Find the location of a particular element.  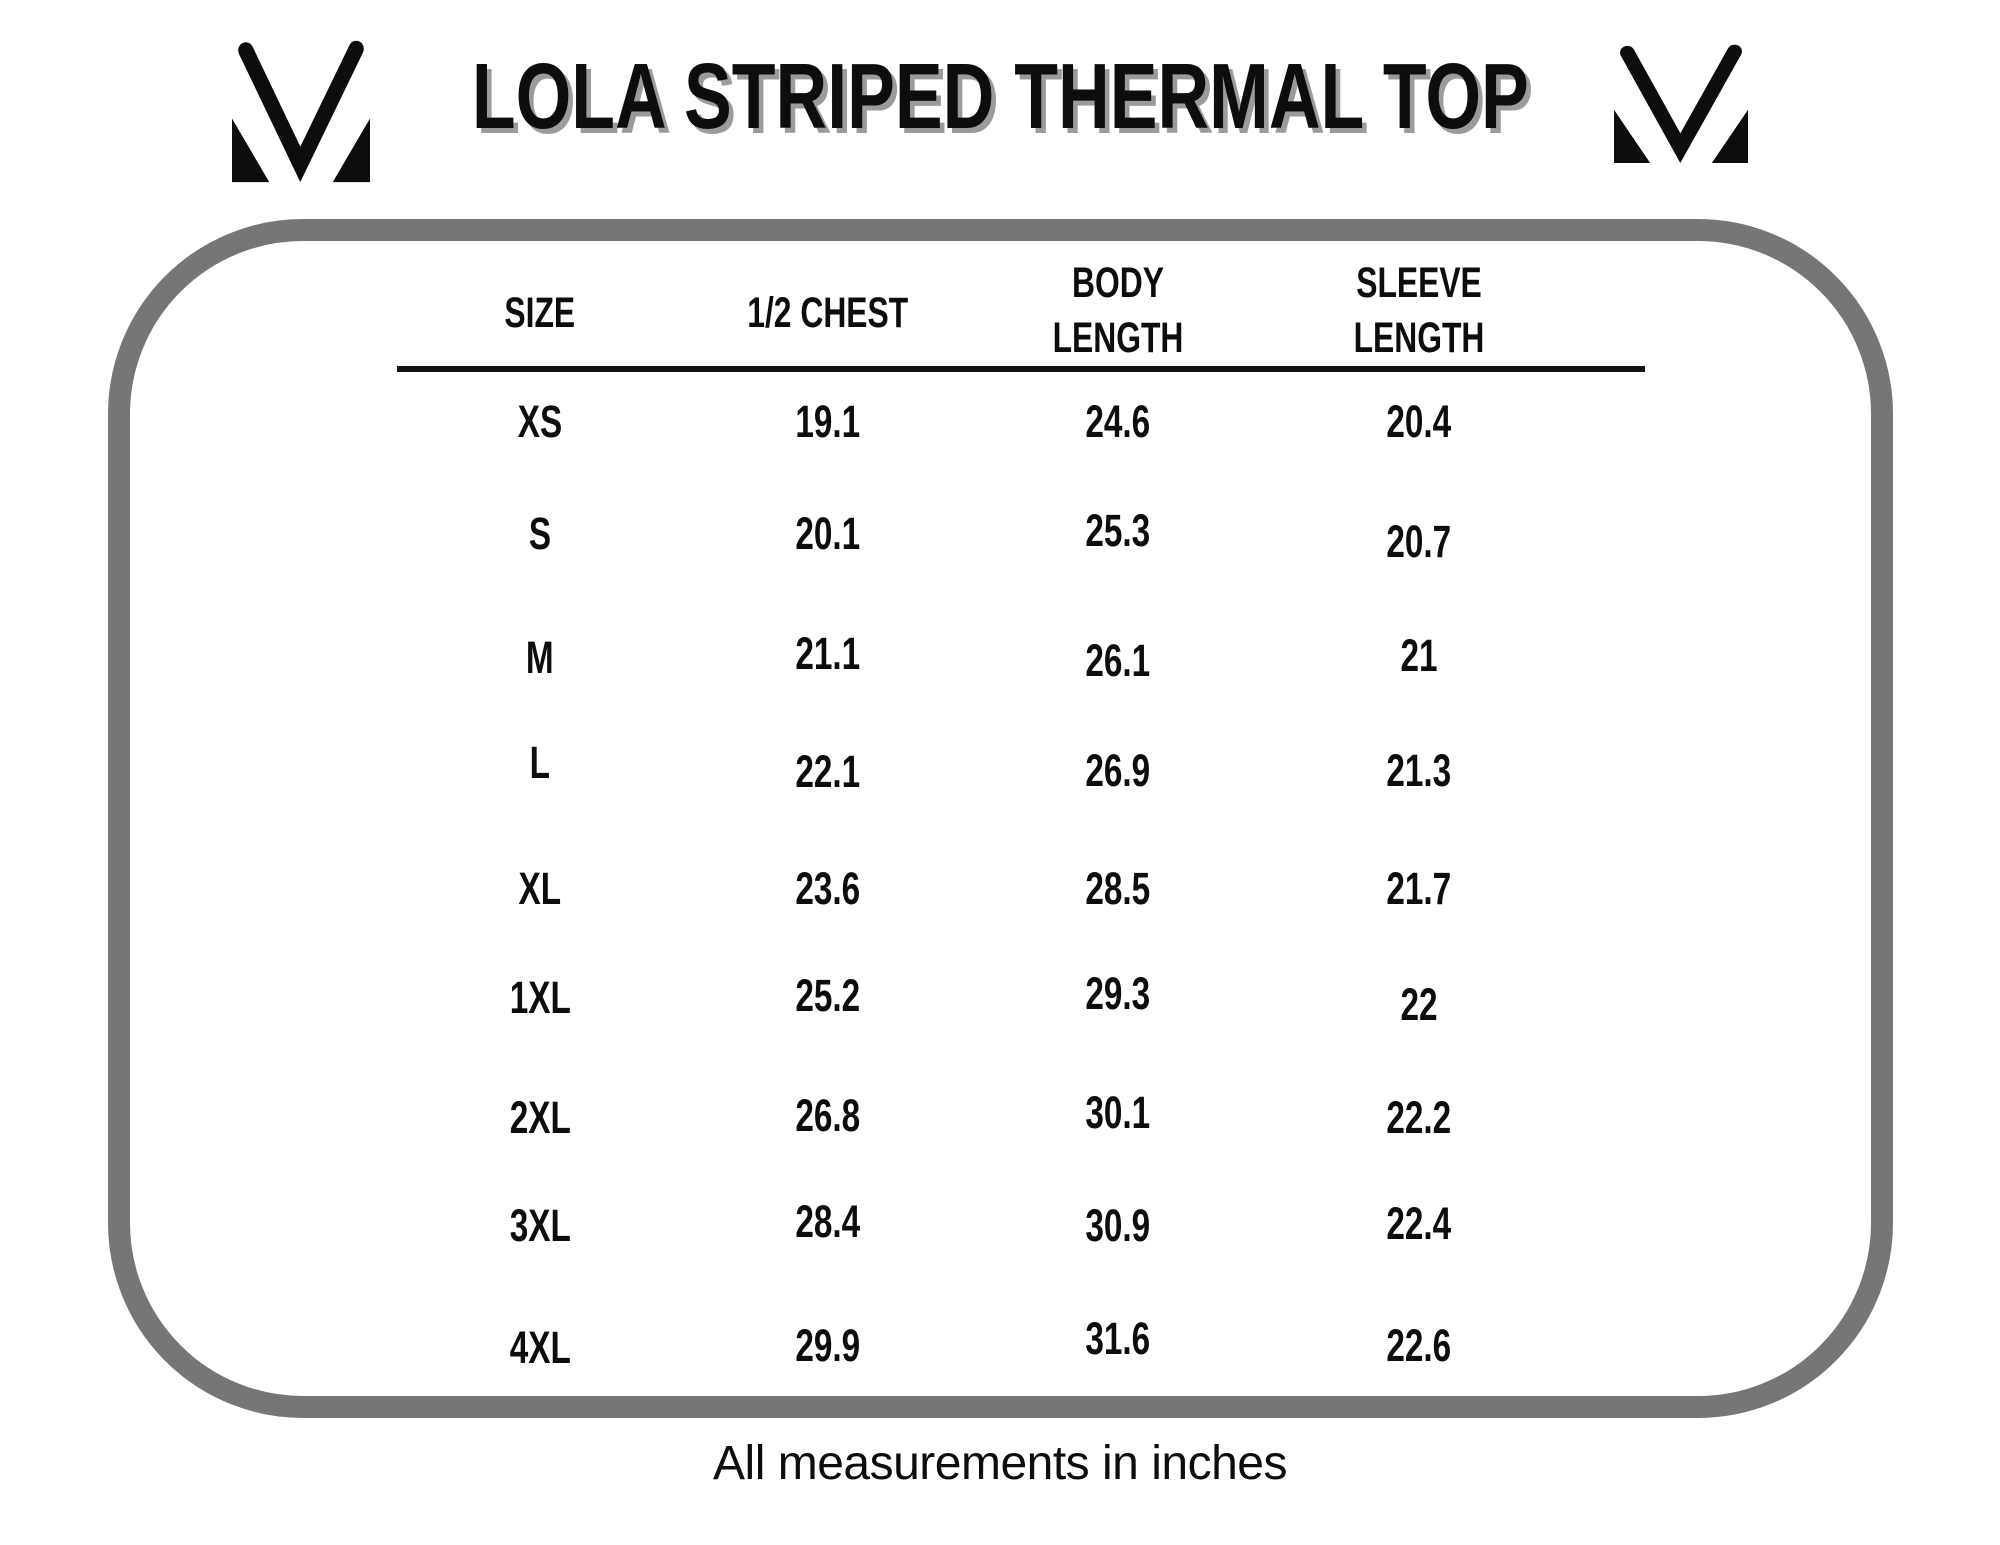

body-length-cell: 25.3 is located at coordinates (1118, 530).